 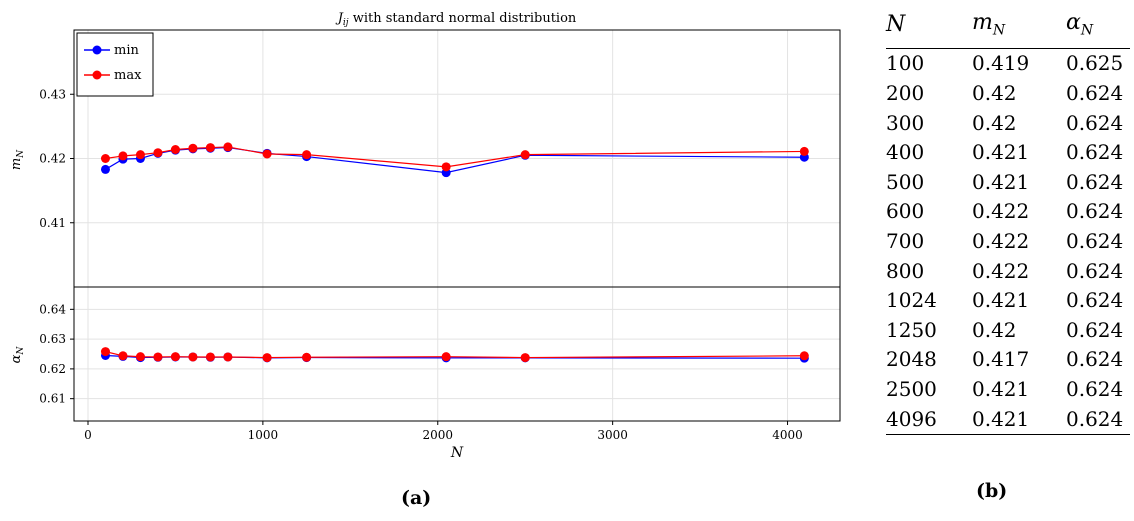 What do you see at coordinates (905, 122) in the screenshot?
I see `cell-n: 300` at bounding box center [905, 122].